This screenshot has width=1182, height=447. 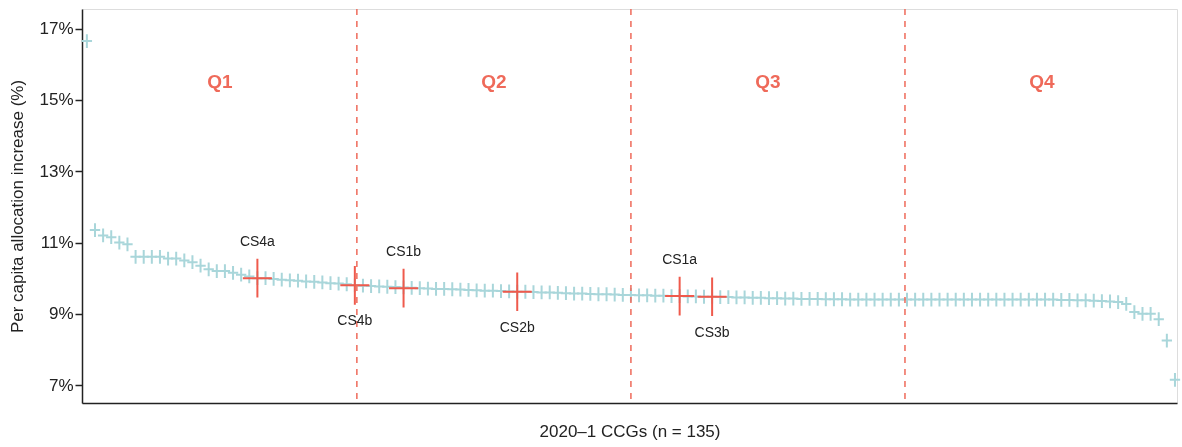 What do you see at coordinates (404, 251) in the screenshot?
I see `data-label: CS1b` at bounding box center [404, 251].